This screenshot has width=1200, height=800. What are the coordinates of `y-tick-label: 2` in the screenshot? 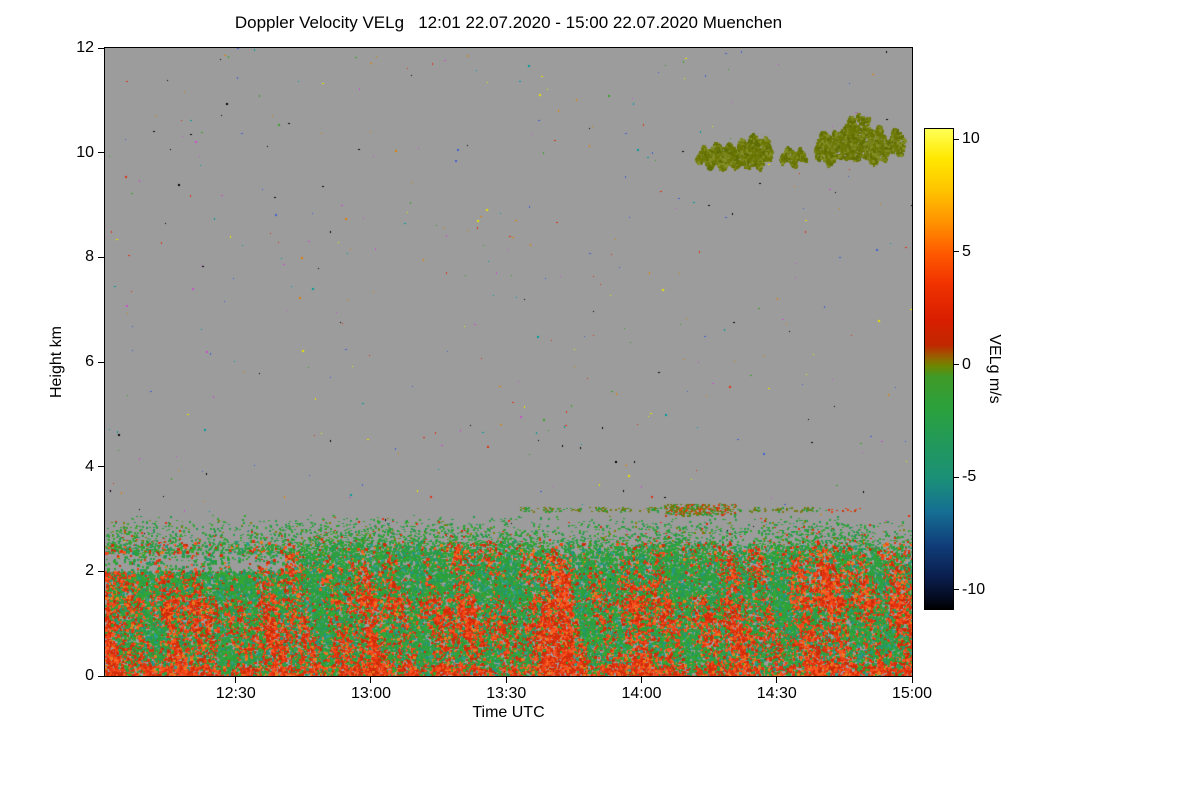 It's located at (89, 571).